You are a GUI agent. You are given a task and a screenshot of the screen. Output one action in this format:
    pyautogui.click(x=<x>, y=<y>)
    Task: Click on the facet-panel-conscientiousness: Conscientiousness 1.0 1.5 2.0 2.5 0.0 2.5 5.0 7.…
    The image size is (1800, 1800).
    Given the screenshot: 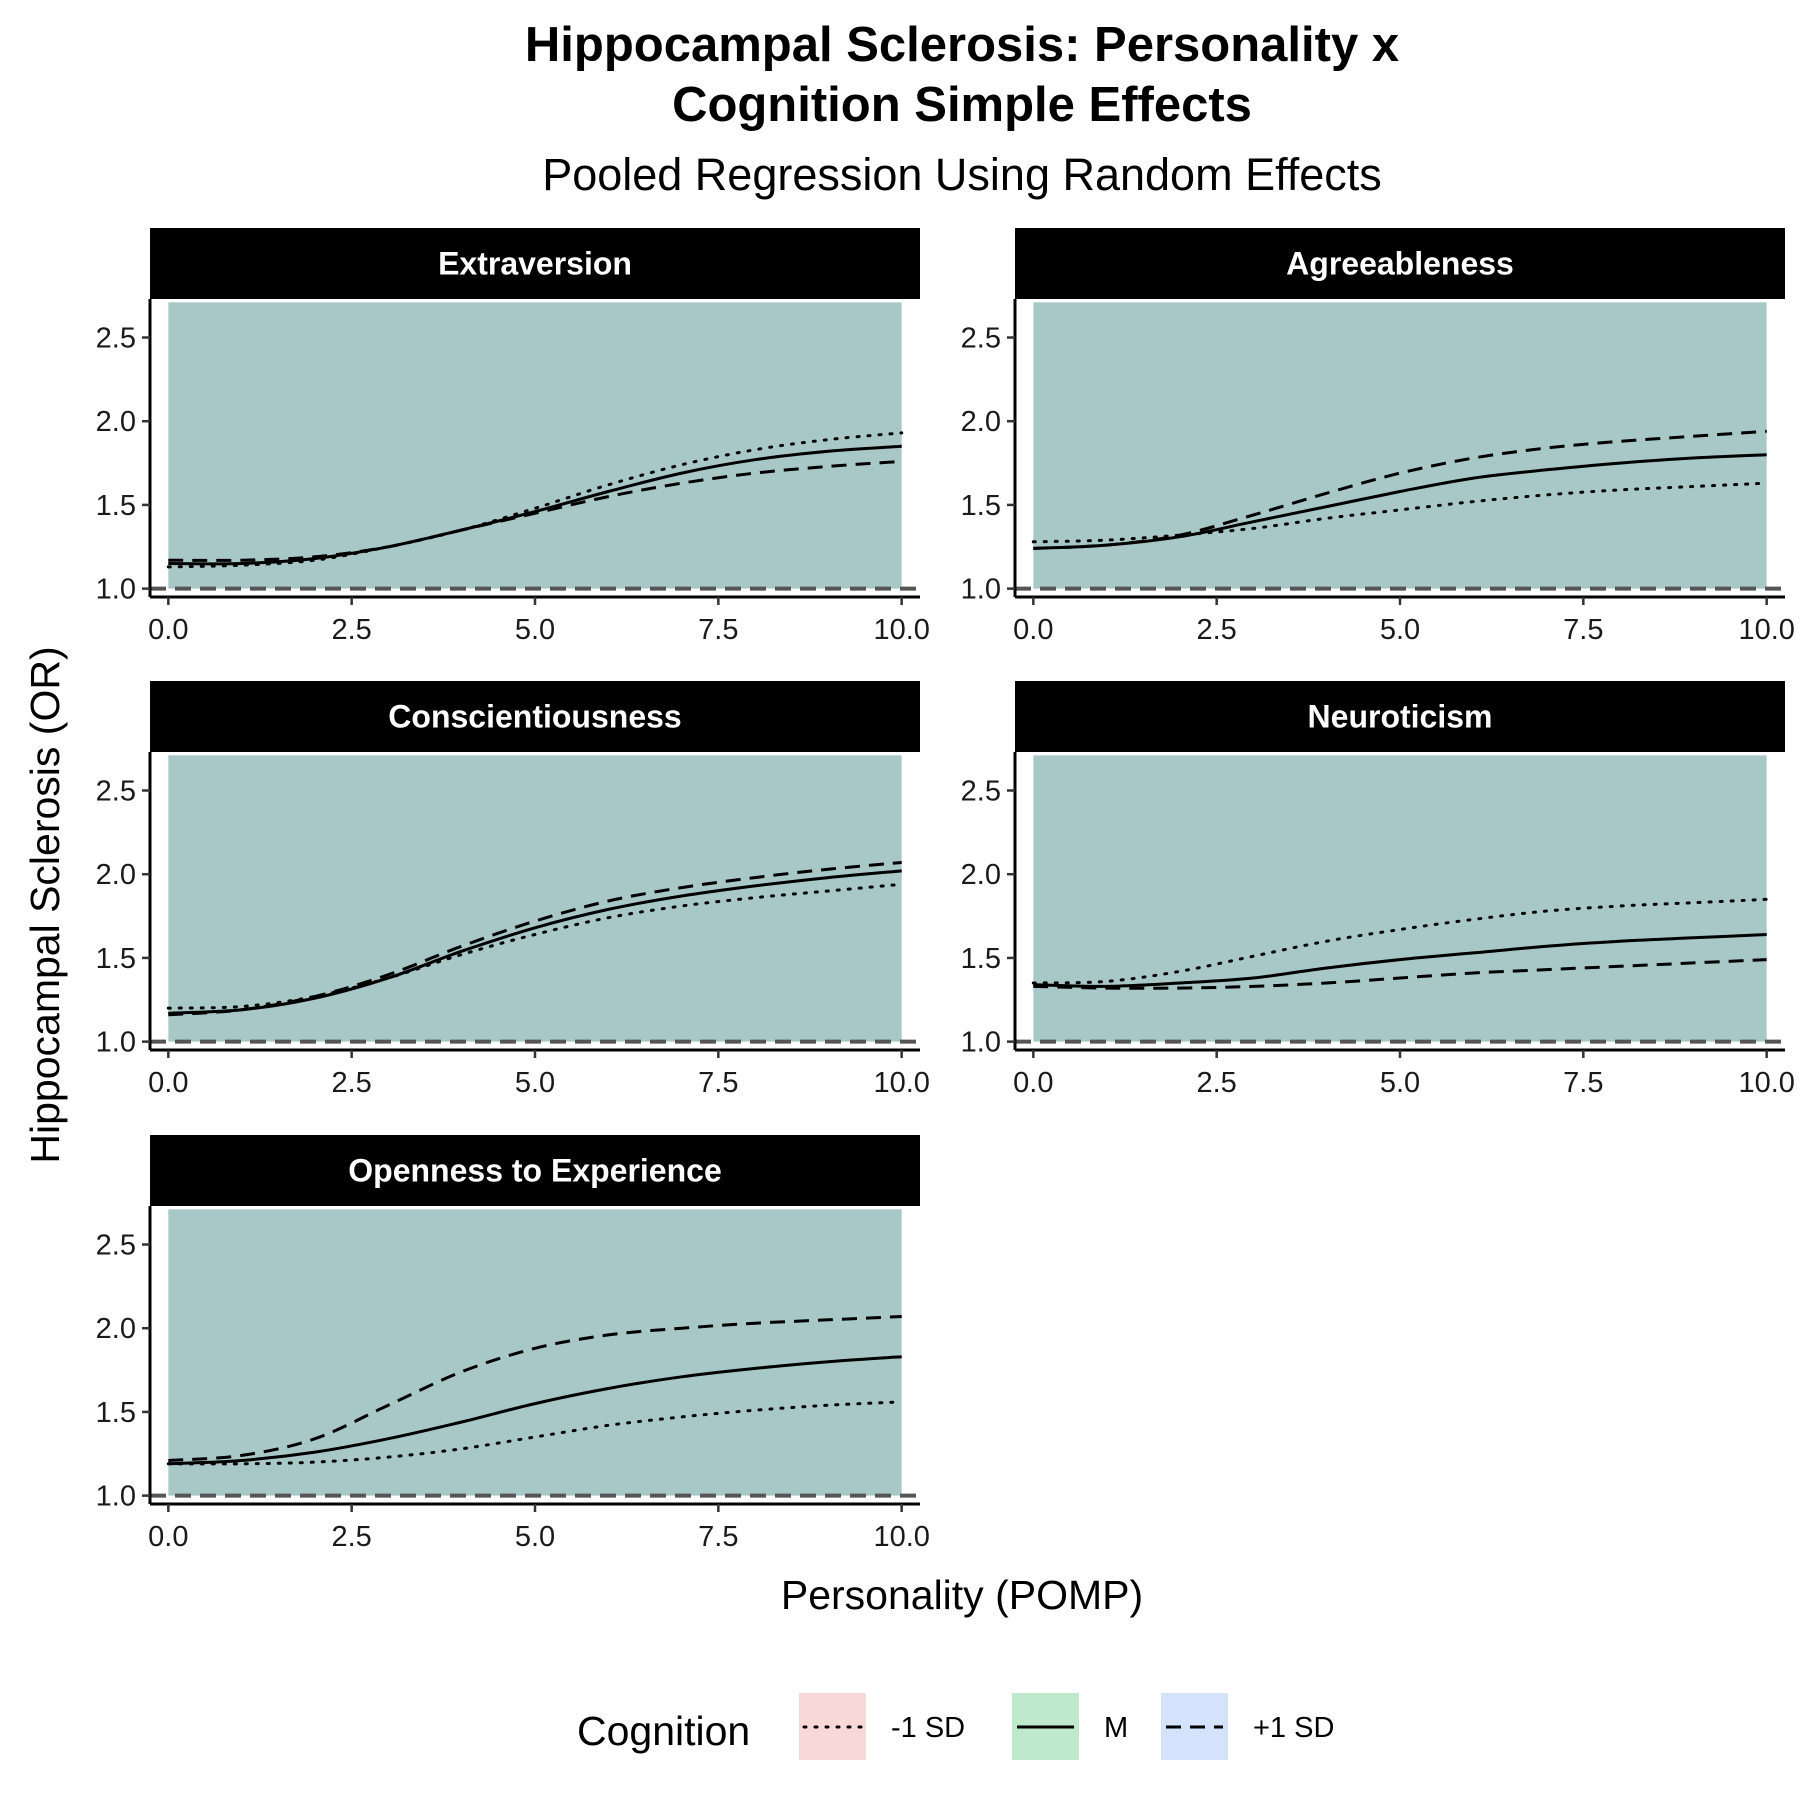 What is the action you would take?
    pyautogui.click(x=513, y=890)
    